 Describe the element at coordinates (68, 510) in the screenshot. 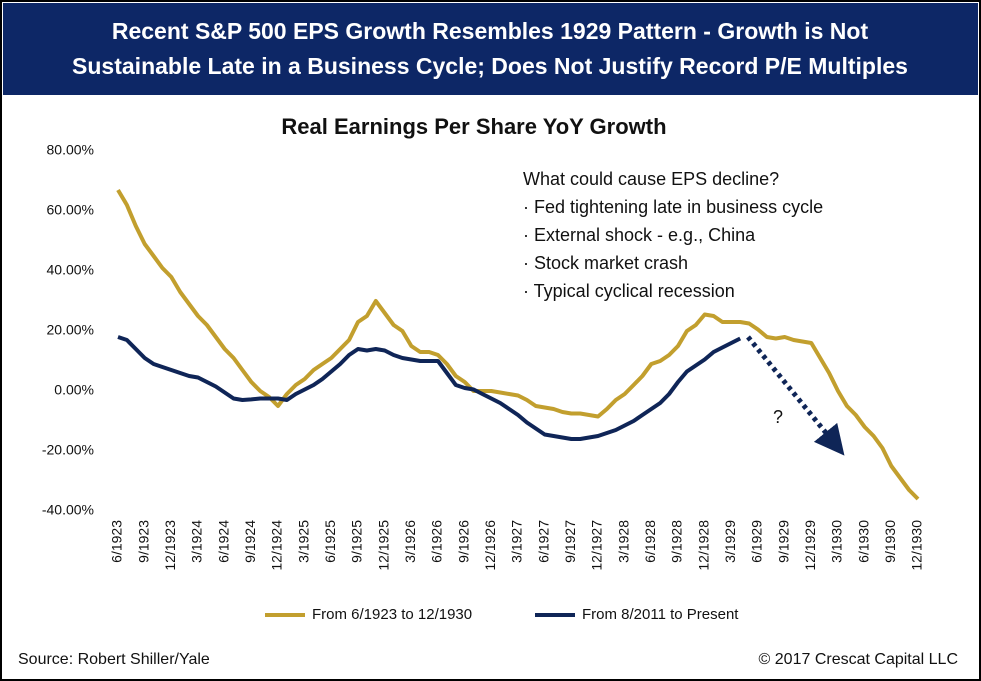

I see `y-tick-label: -40.00%` at that location.